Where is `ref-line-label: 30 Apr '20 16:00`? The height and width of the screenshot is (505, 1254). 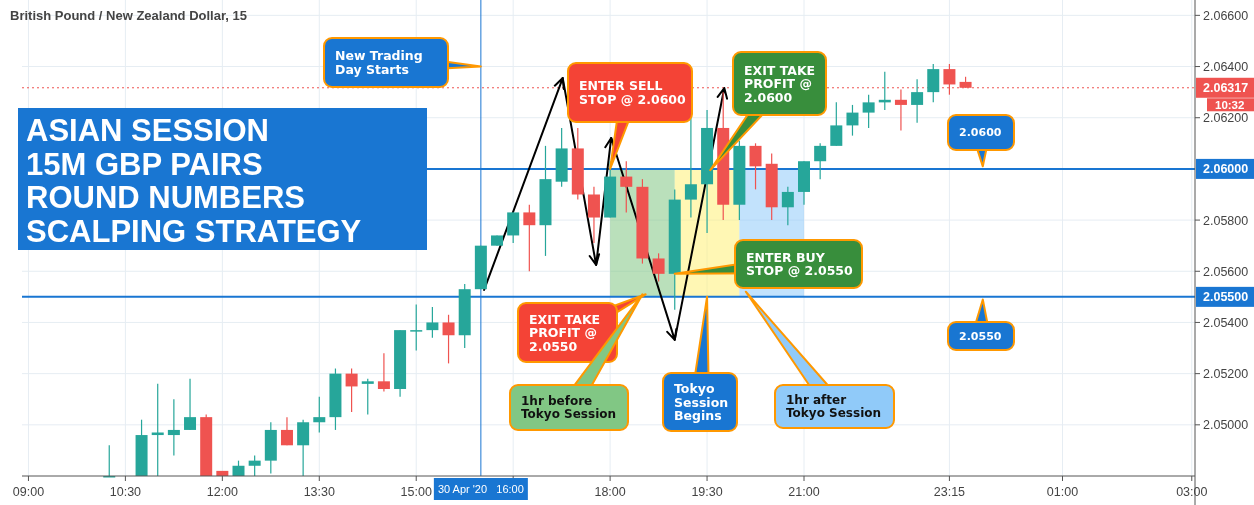
ref-line-label: 30 Apr '20 16:00 is located at coordinates (480, 489).